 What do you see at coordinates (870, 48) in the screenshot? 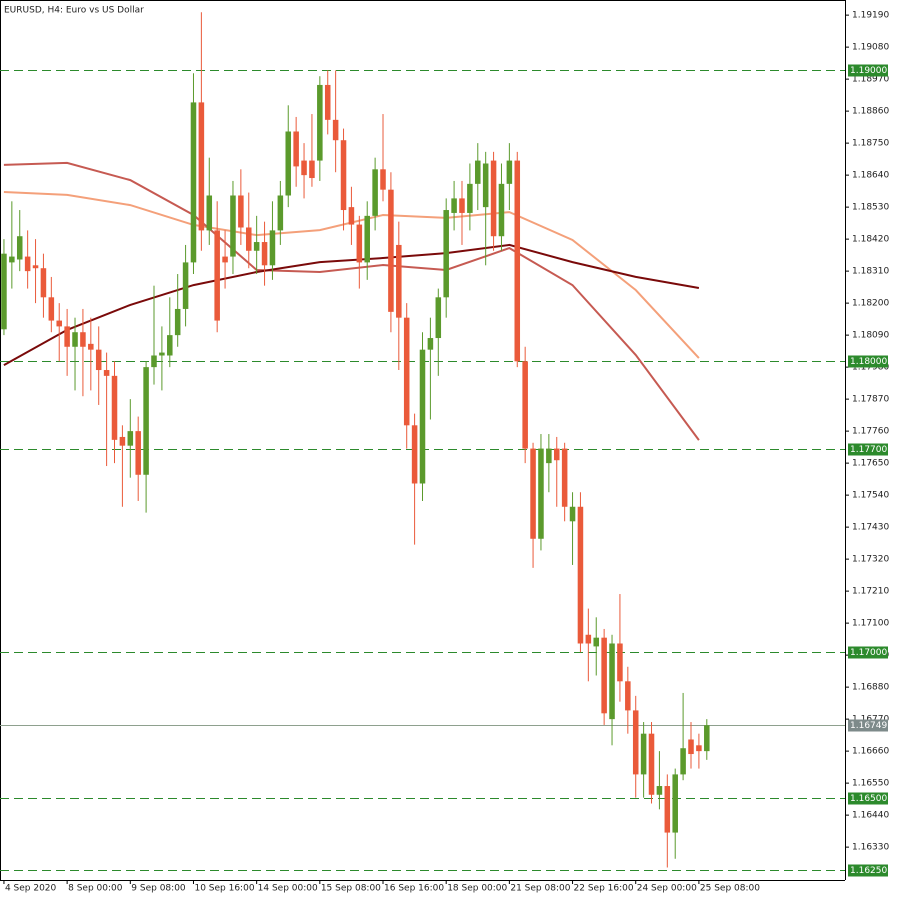
I see `y-tick-label: 1.19080` at bounding box center [870, 48].